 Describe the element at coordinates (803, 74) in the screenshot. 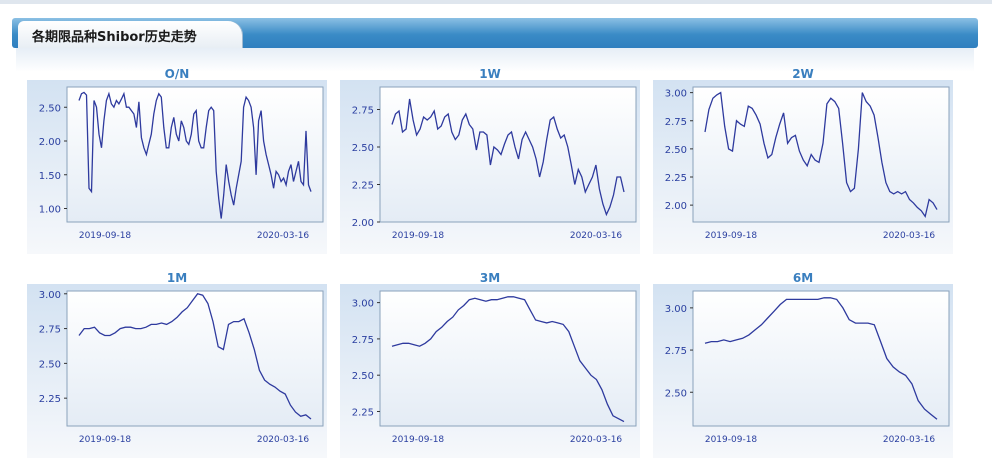

I see `chart-title: 2W` at that location.